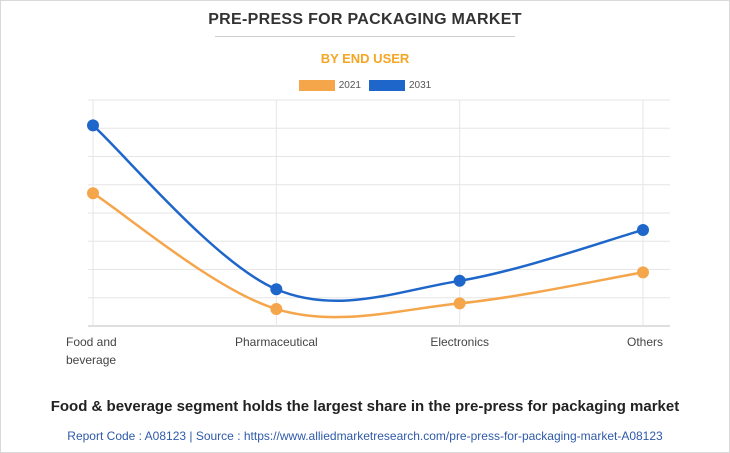 The image size is (730, 453). I want to click on legend-swatch-2021, so click(316, 85).